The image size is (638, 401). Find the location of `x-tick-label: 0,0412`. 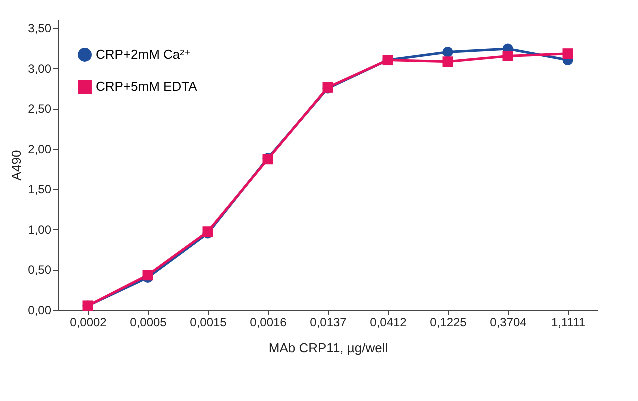

x-tick-label: 0,0412 is located at coordinates (389, 323).